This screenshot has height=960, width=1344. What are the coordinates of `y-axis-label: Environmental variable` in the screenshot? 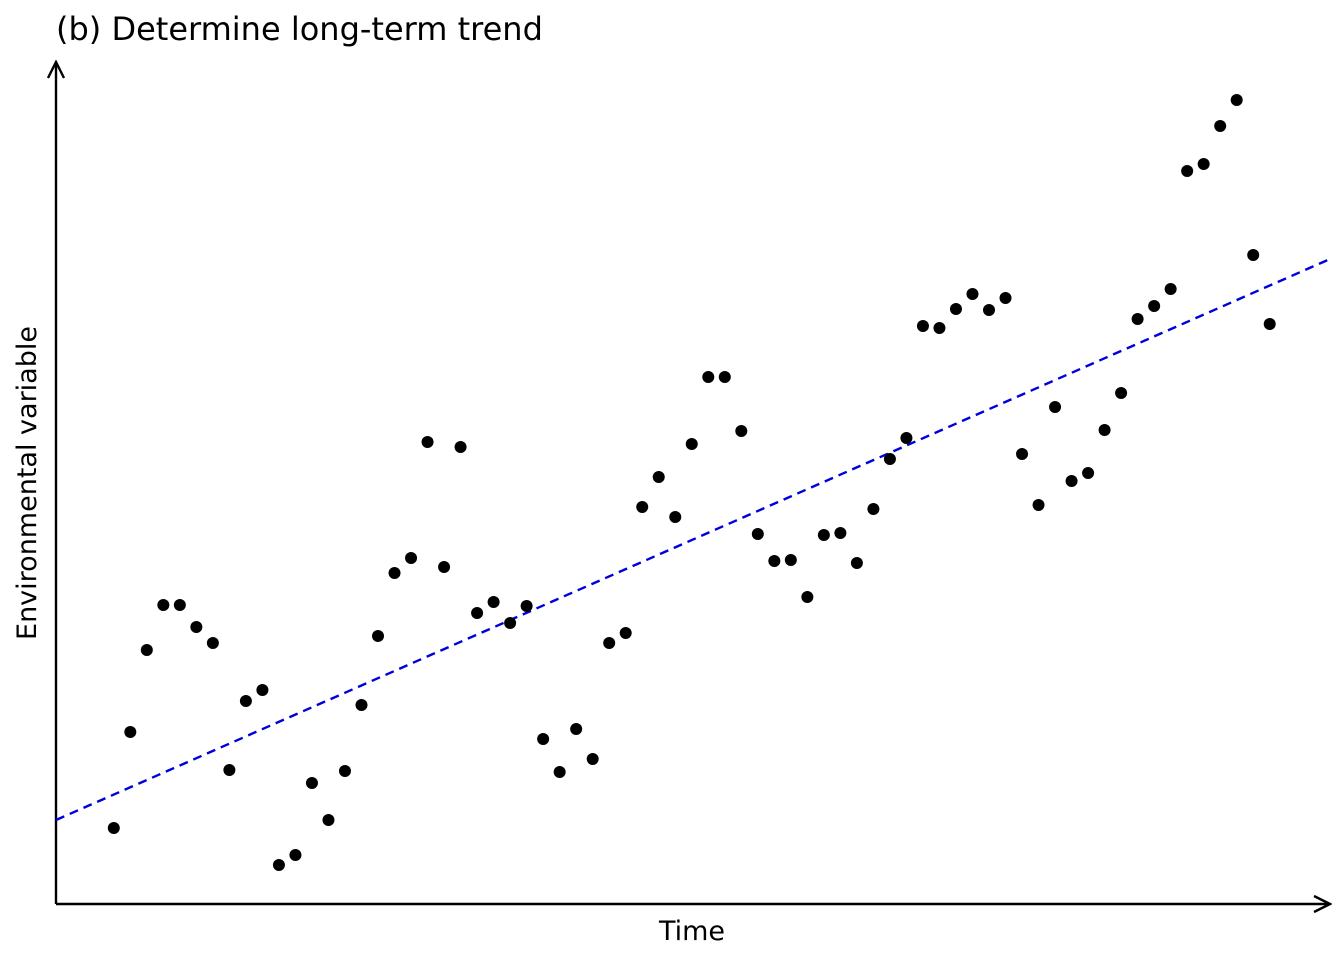 It's located at (27, 483).